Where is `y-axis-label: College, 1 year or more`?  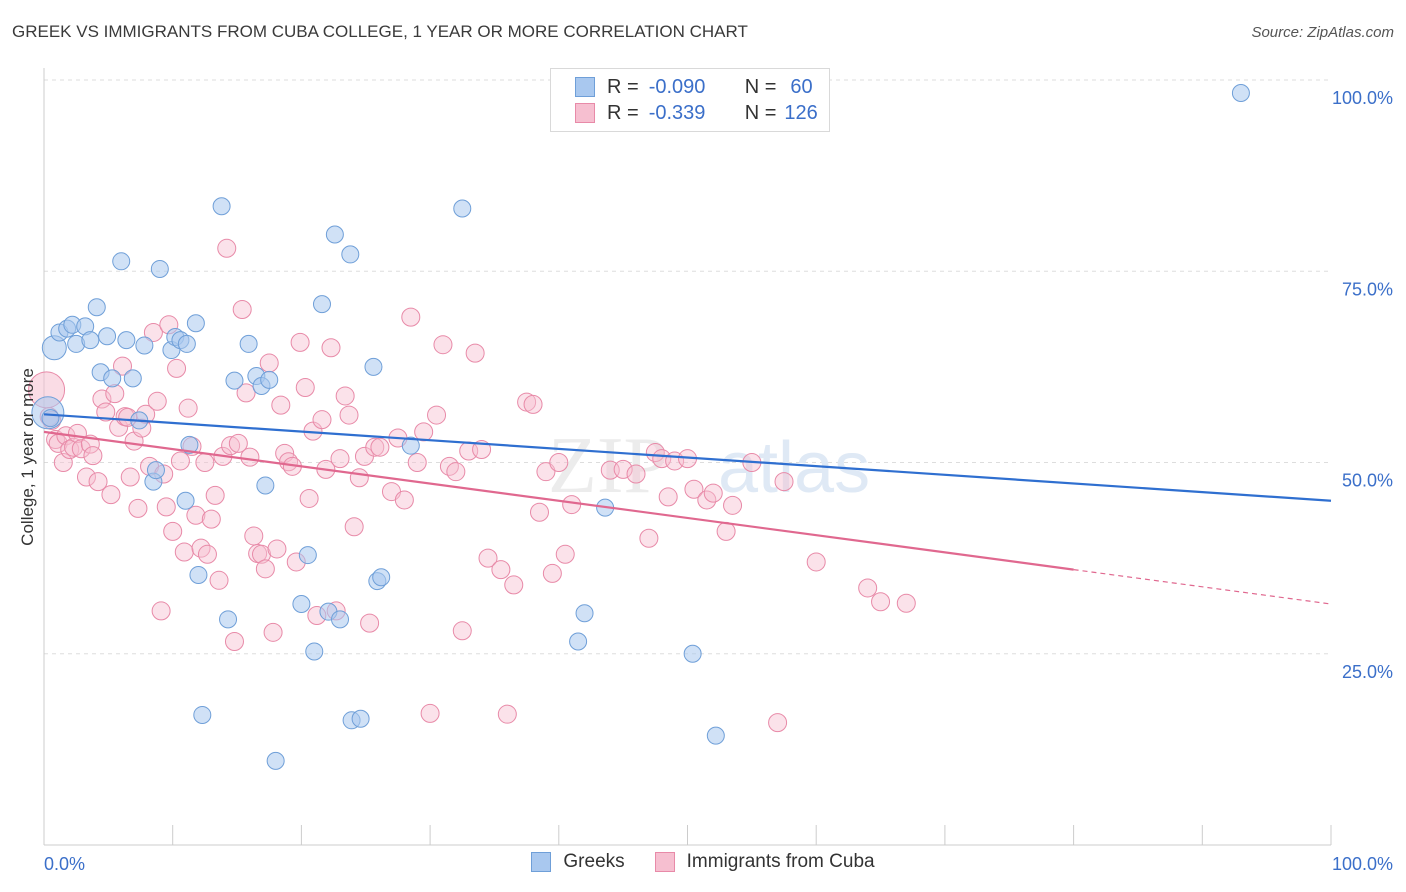 y-axis-label: College, 1 year or more is located at coordinates (27, 457).